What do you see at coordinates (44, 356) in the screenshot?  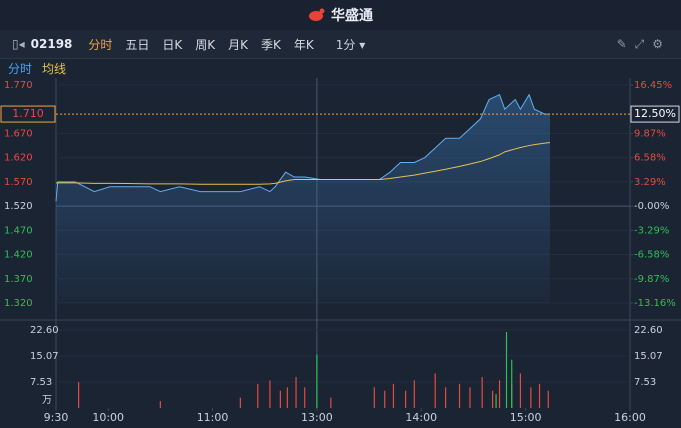 I see `y-tick-label: 15.07` at bounding box center [44, 356].